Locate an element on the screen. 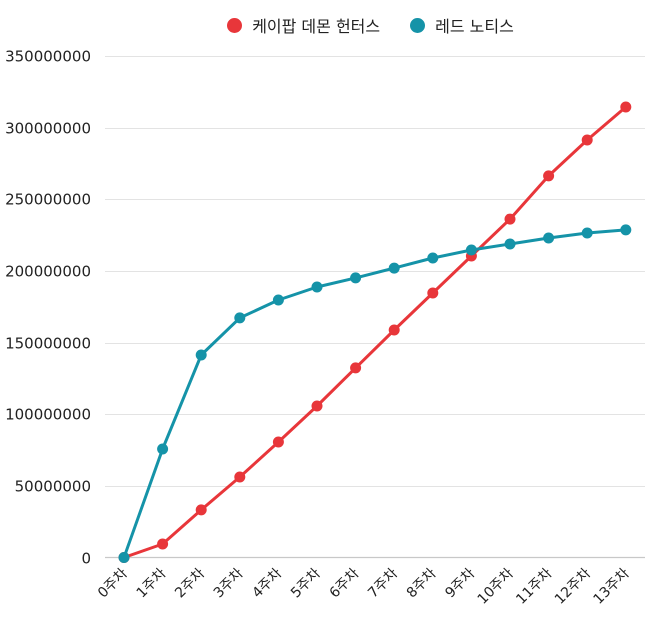 This screenshot has width=671, height=623. x-tick-label: 1주차 is located at coordinates (152, 583).